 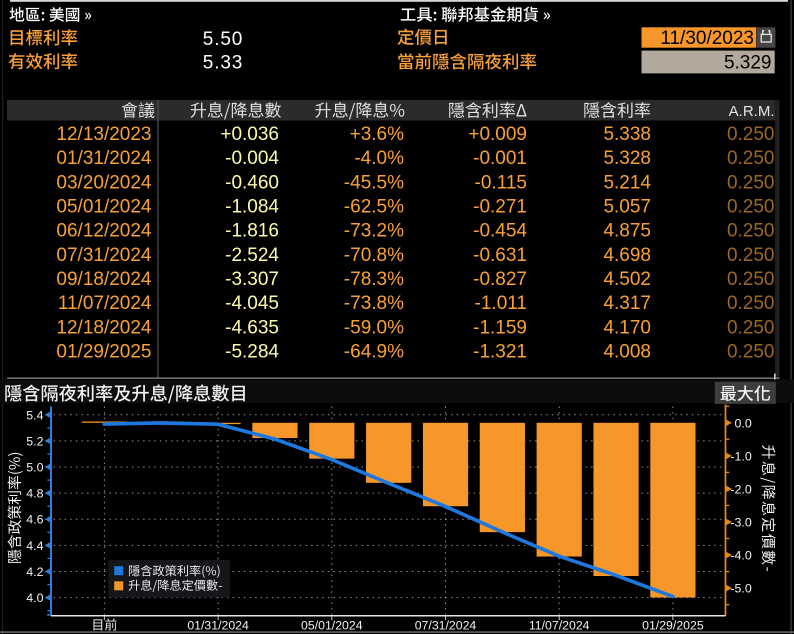 I want to click on svg-text: 5.328, so click(x=627, y=158).